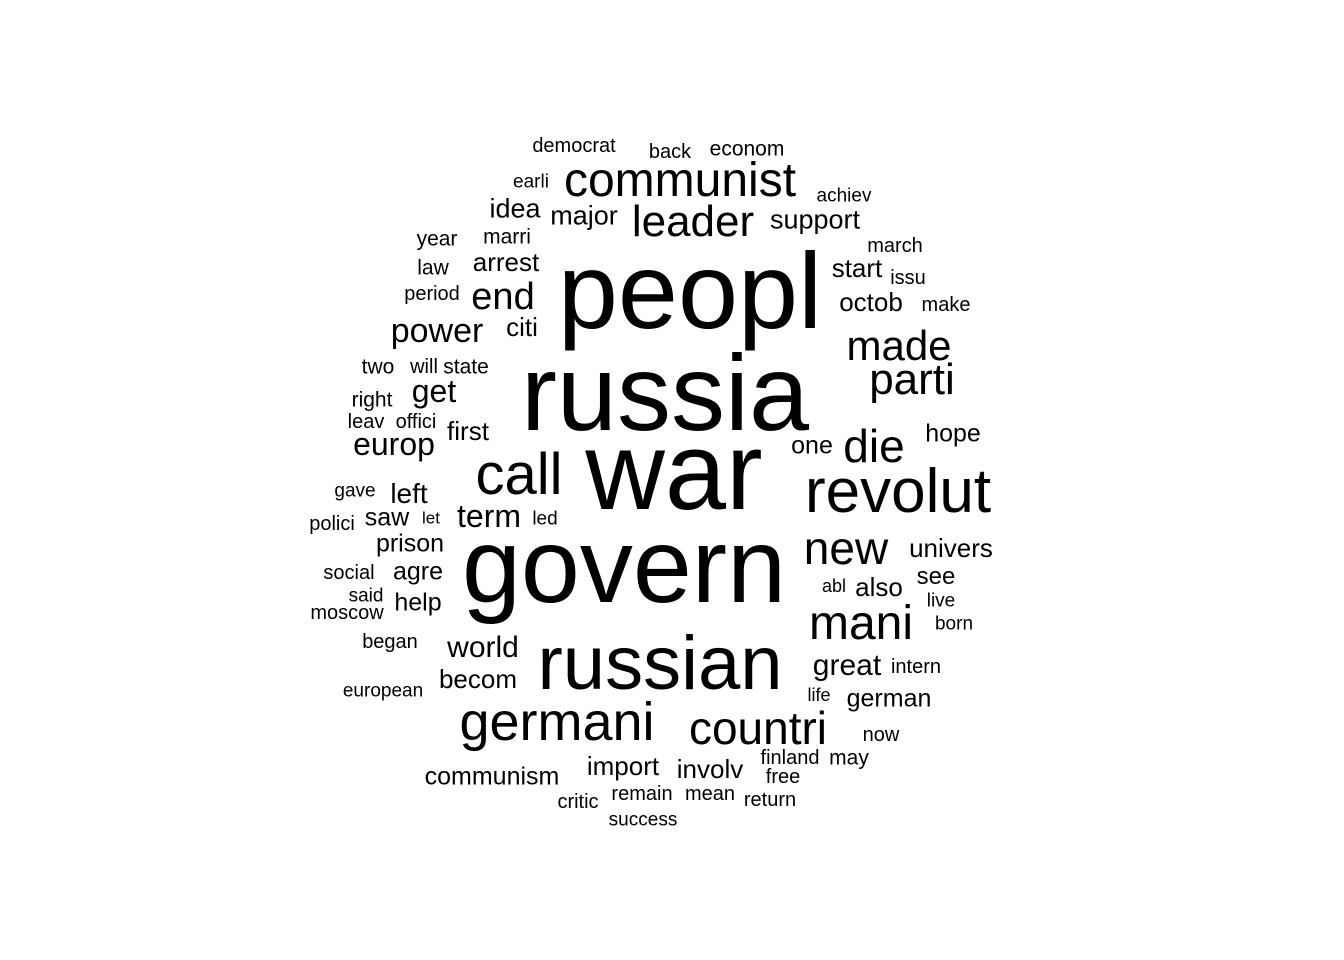 Image resolution: width=1344 pixels, height=960 pixels. I want to click on word: also, so click(879, 587).